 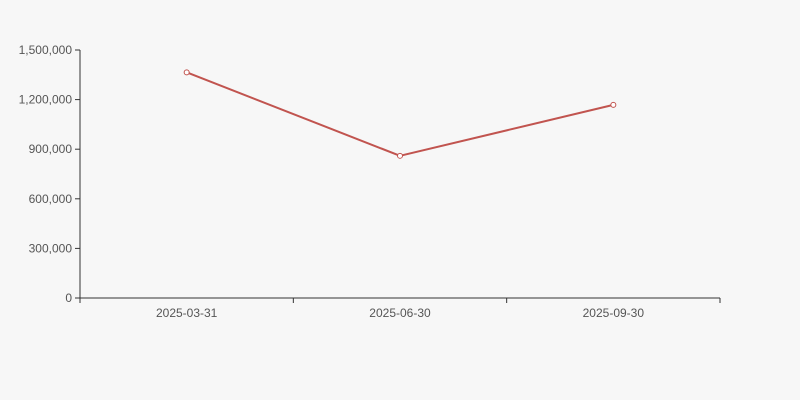 What do you see at coordinates (400, 313) in the screenshot?
I see `x-axis-tick-label: 2025-06-30` at bounding box center [400, 313].